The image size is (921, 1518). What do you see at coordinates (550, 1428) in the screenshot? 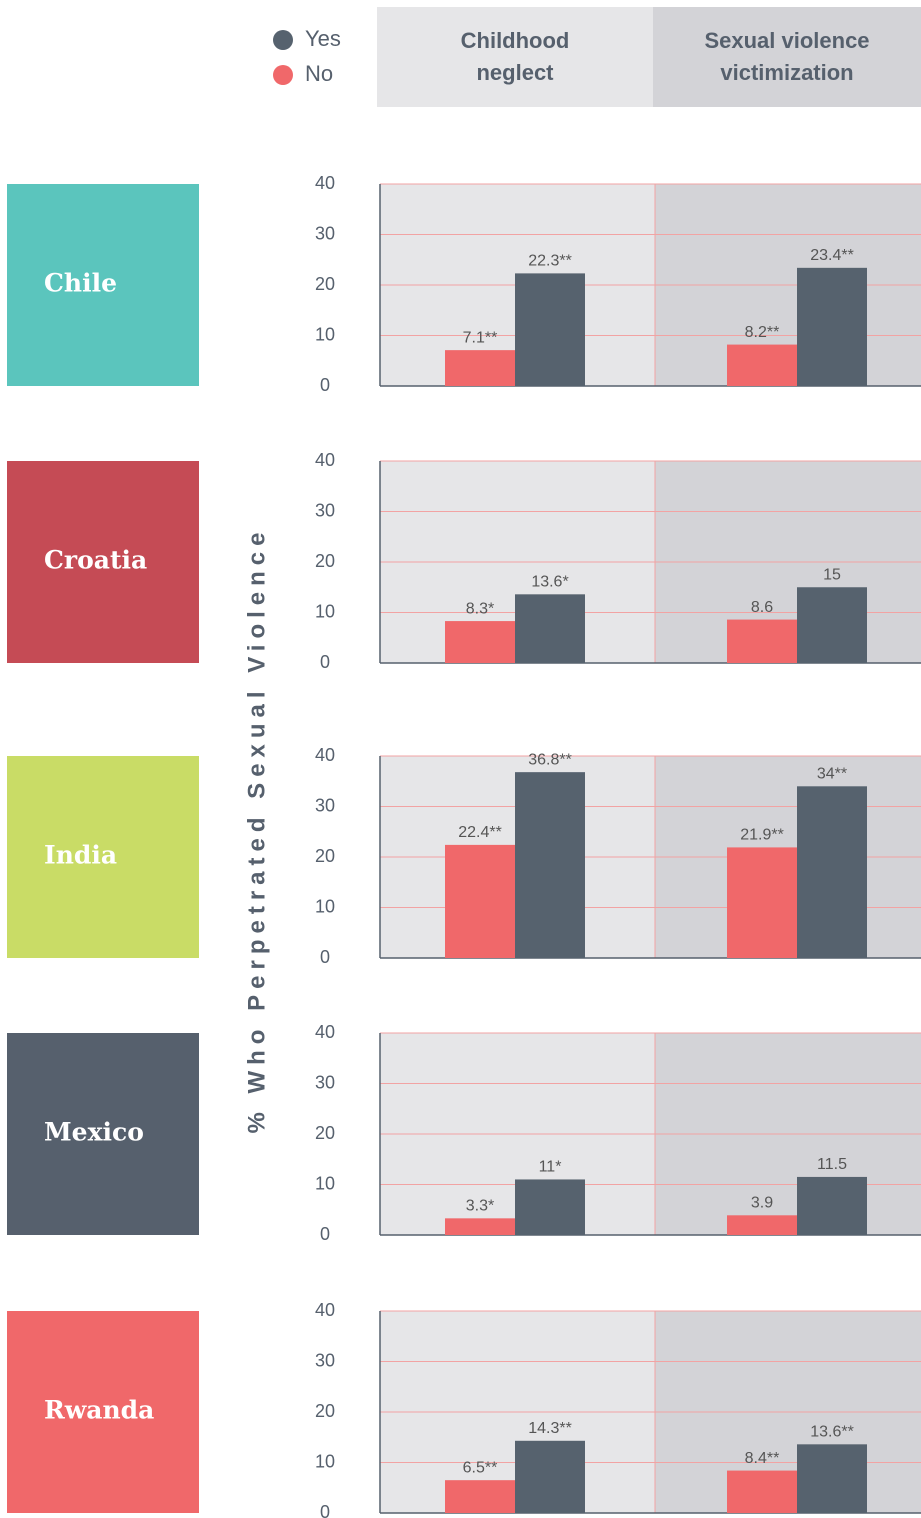
I see `value-label: 14.3**` at bounding box center [550, 1428].